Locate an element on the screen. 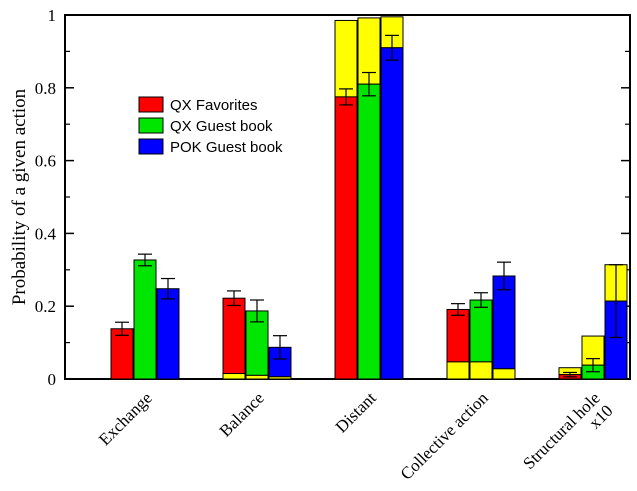  category-label: Collective action is located at coordinates (445, 436).